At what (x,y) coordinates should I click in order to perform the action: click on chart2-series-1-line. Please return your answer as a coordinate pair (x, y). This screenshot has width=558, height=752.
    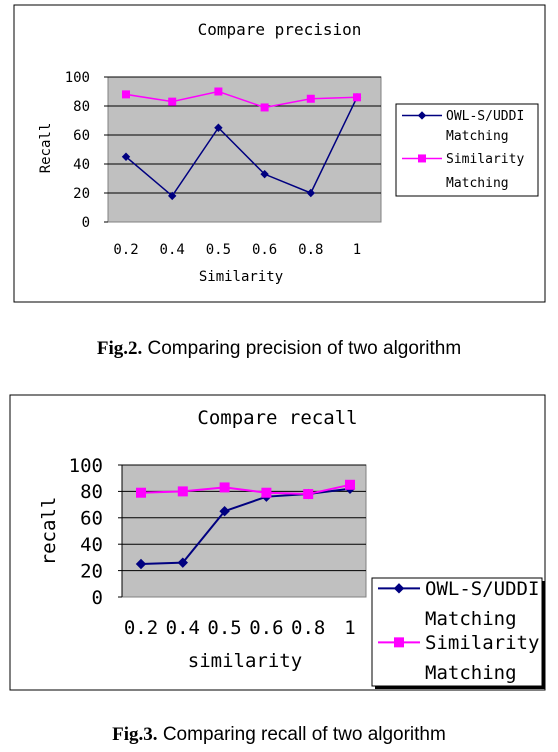
    Looking at the image, I should click on (241, 147).